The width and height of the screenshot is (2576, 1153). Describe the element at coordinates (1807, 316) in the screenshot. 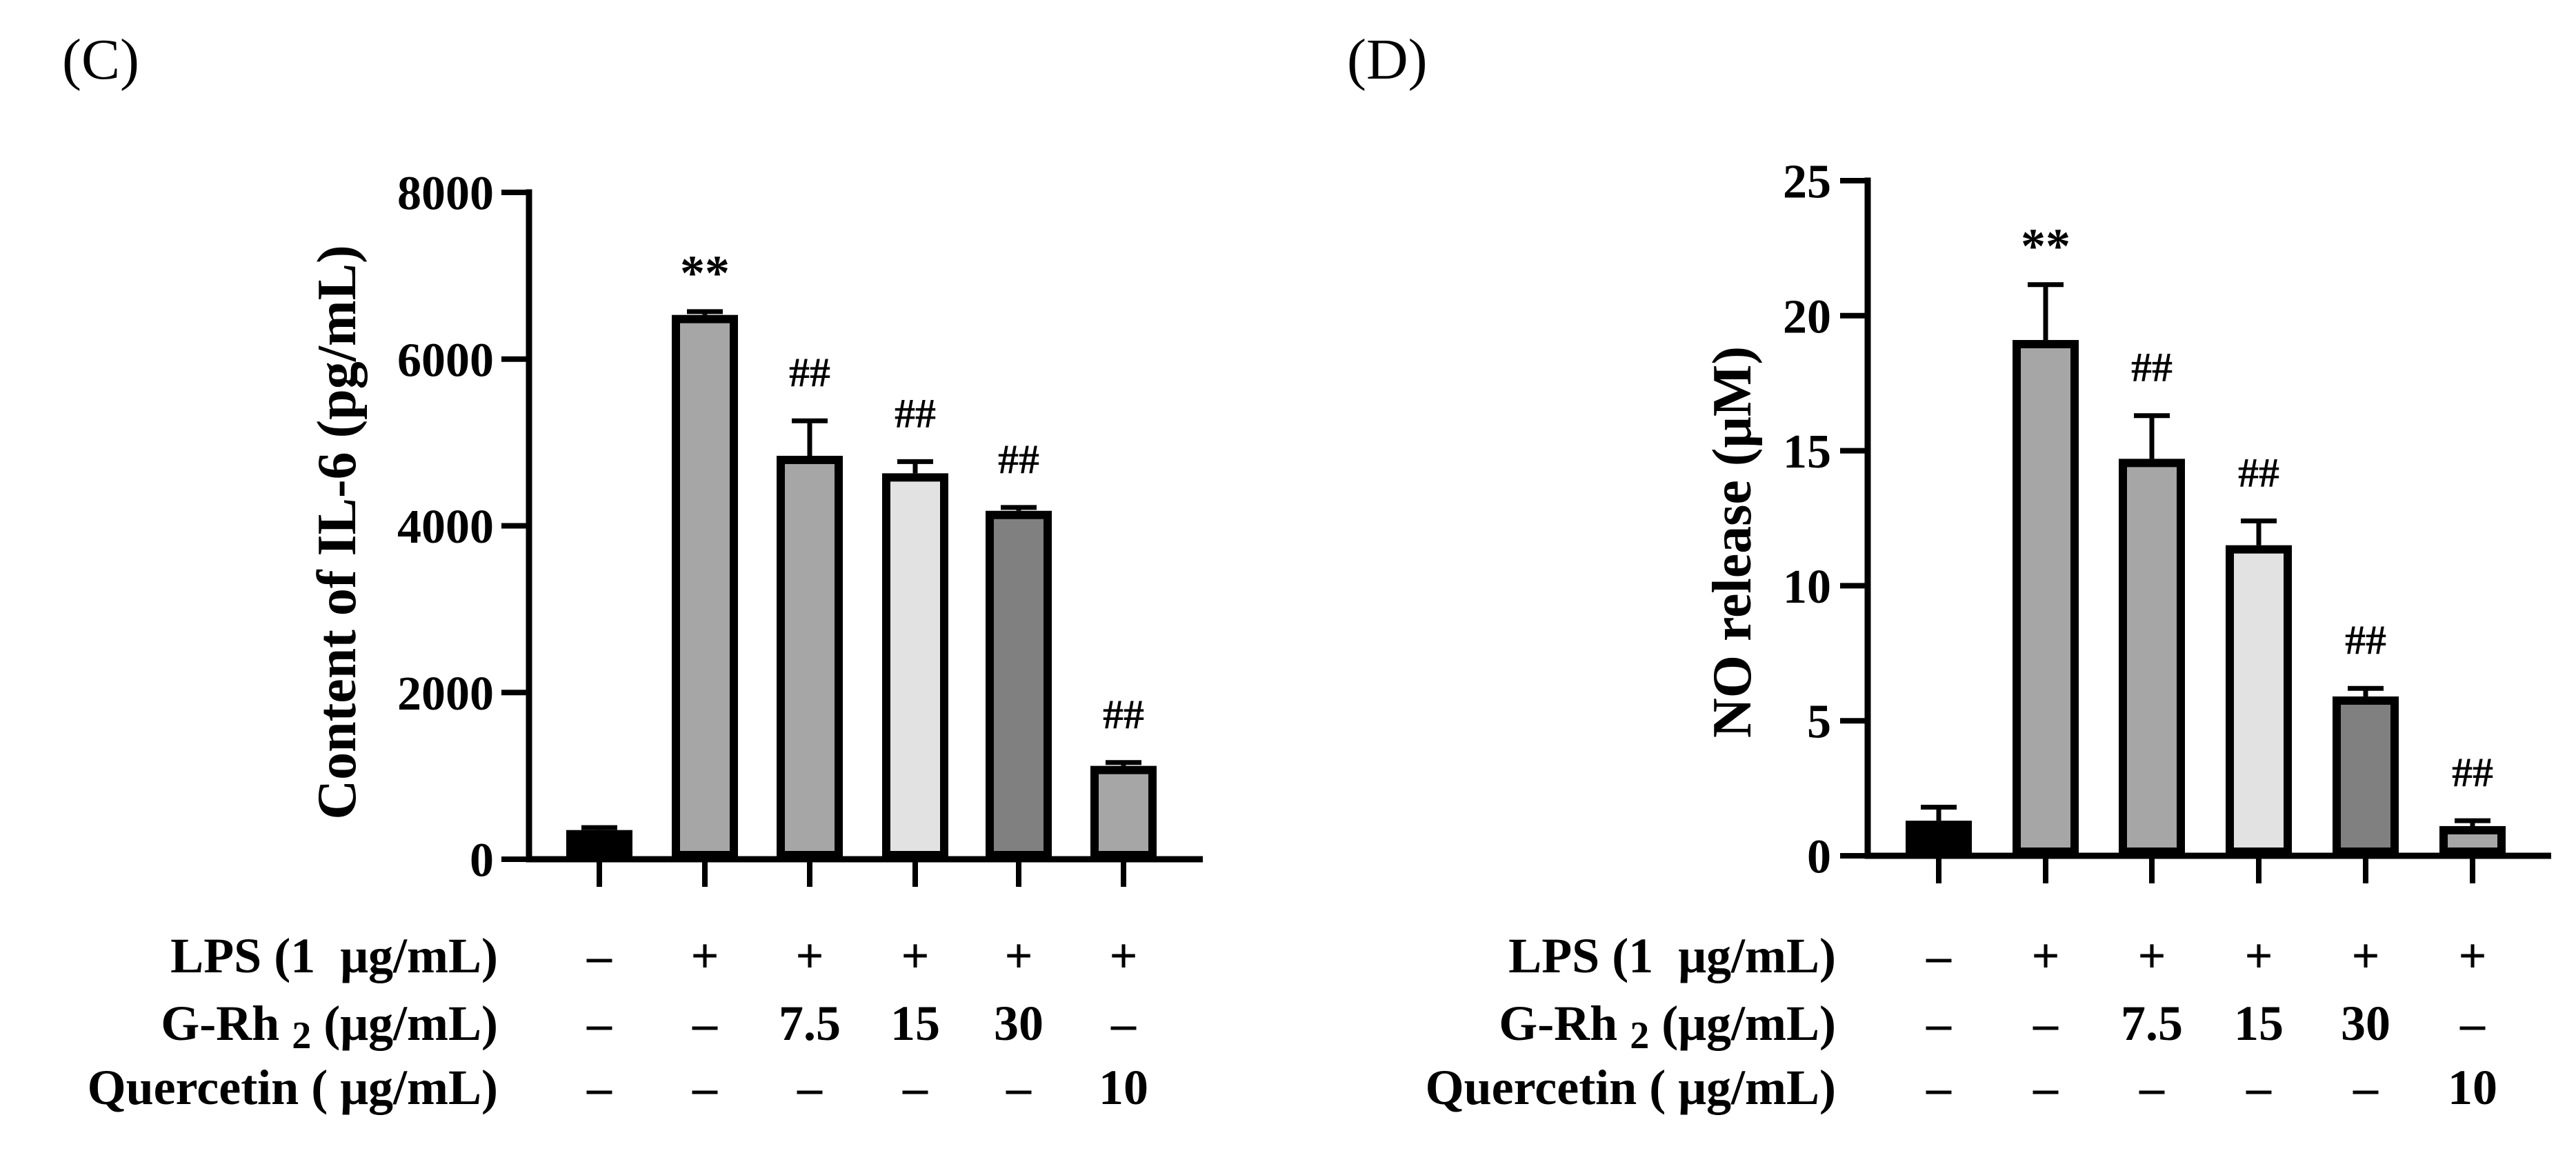

I see `y-tick-label: 20` at that location.